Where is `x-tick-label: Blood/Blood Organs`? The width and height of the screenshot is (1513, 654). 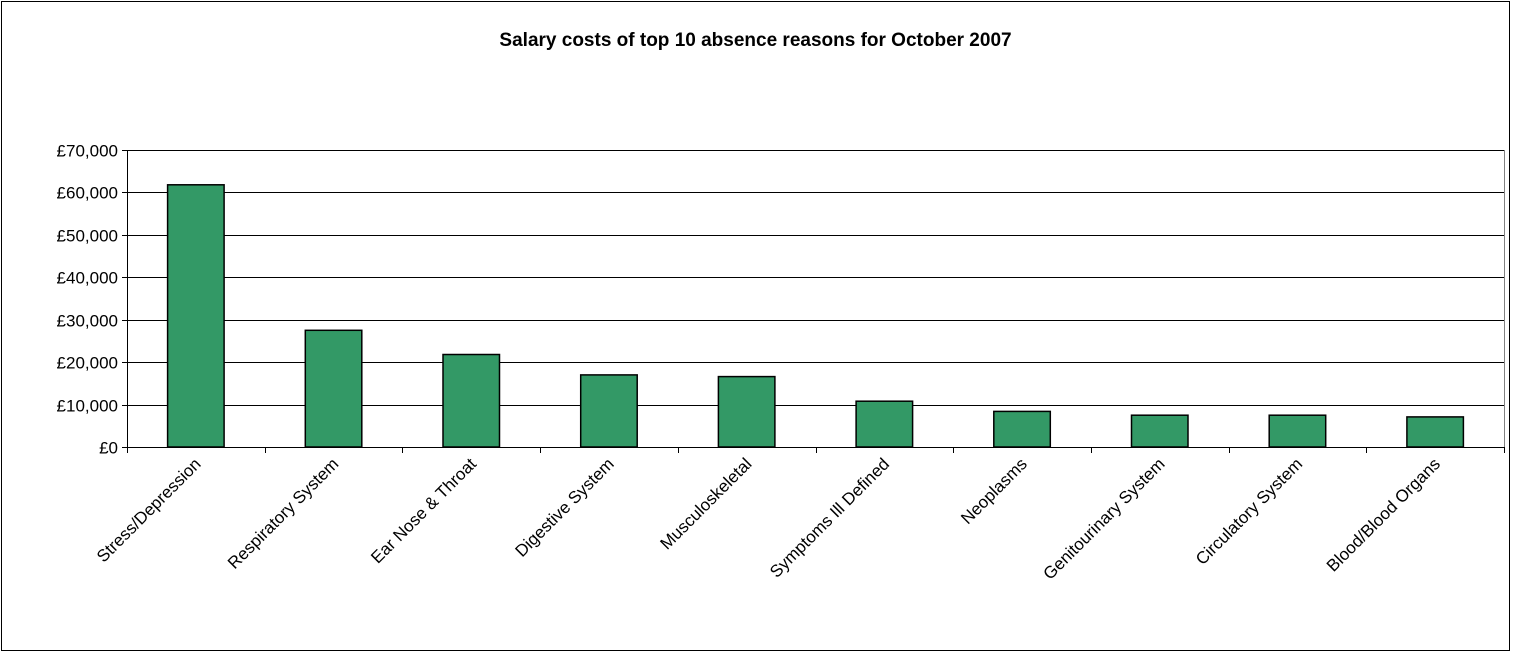
x-tick-label: Blood/Blood Organs is located at coordinates (1383, 514).